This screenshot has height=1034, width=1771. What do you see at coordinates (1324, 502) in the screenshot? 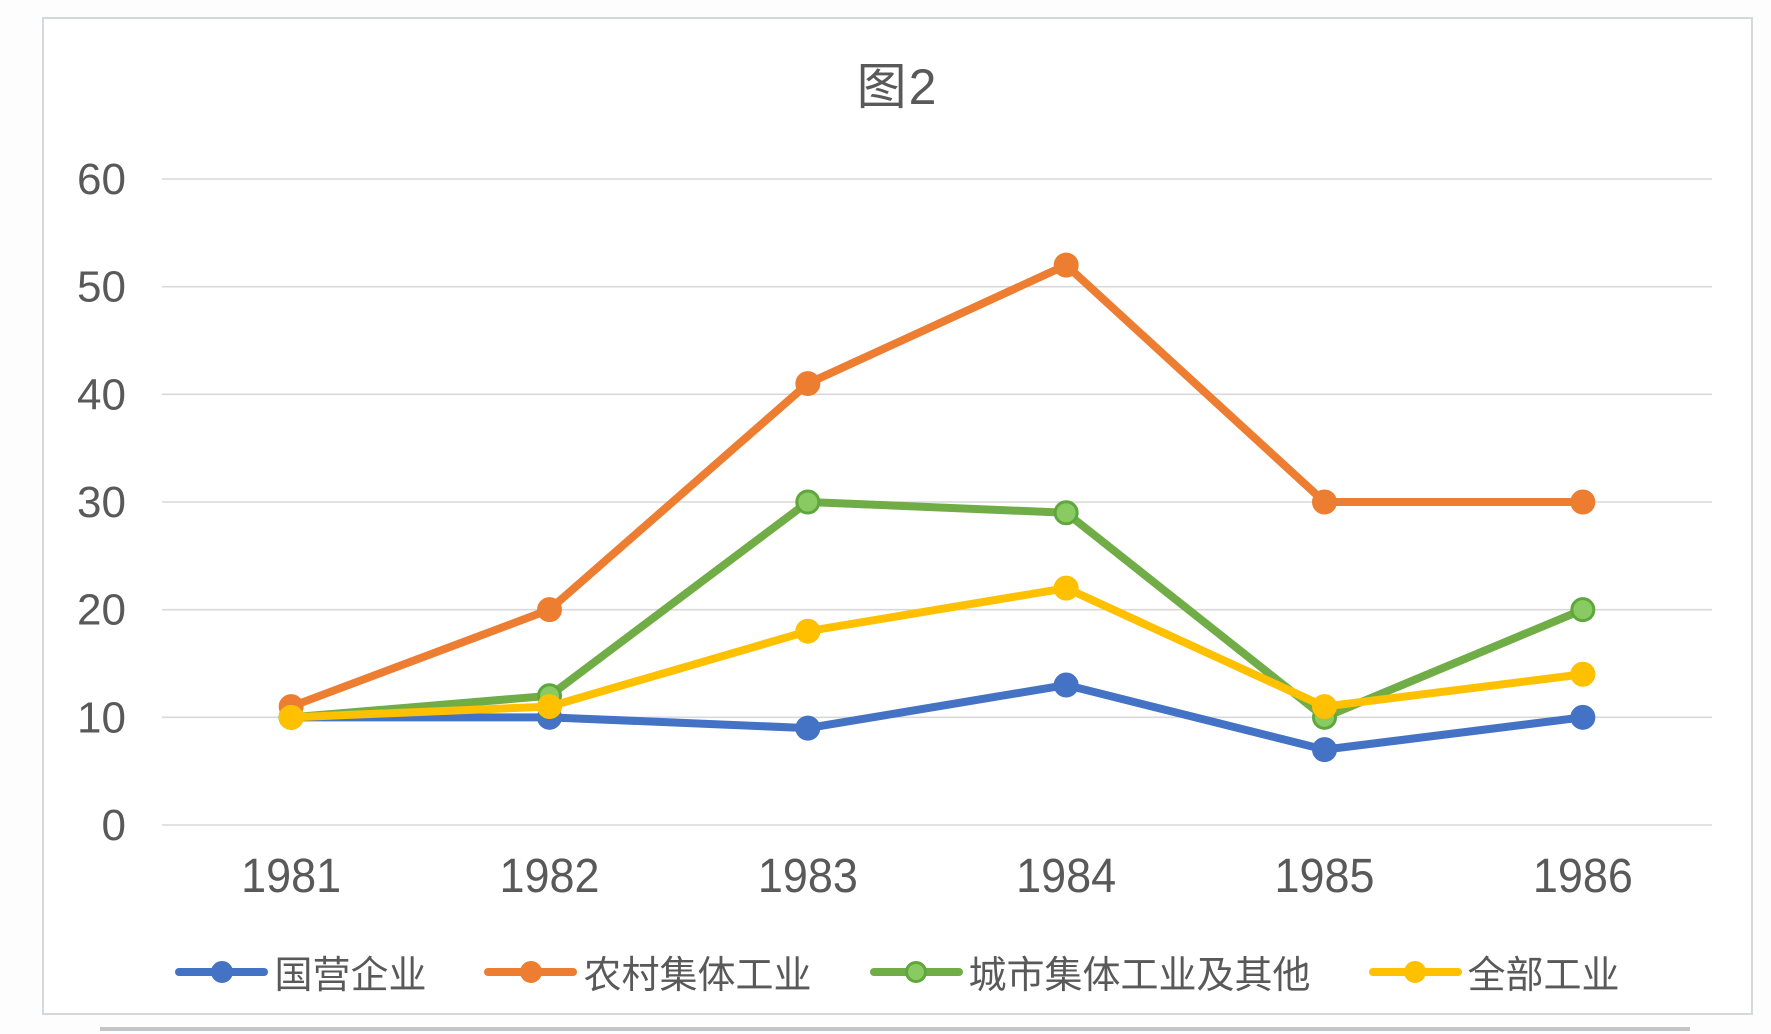
I see `data-point-农村集体工业-1985` at bounding box center [1324, 502].